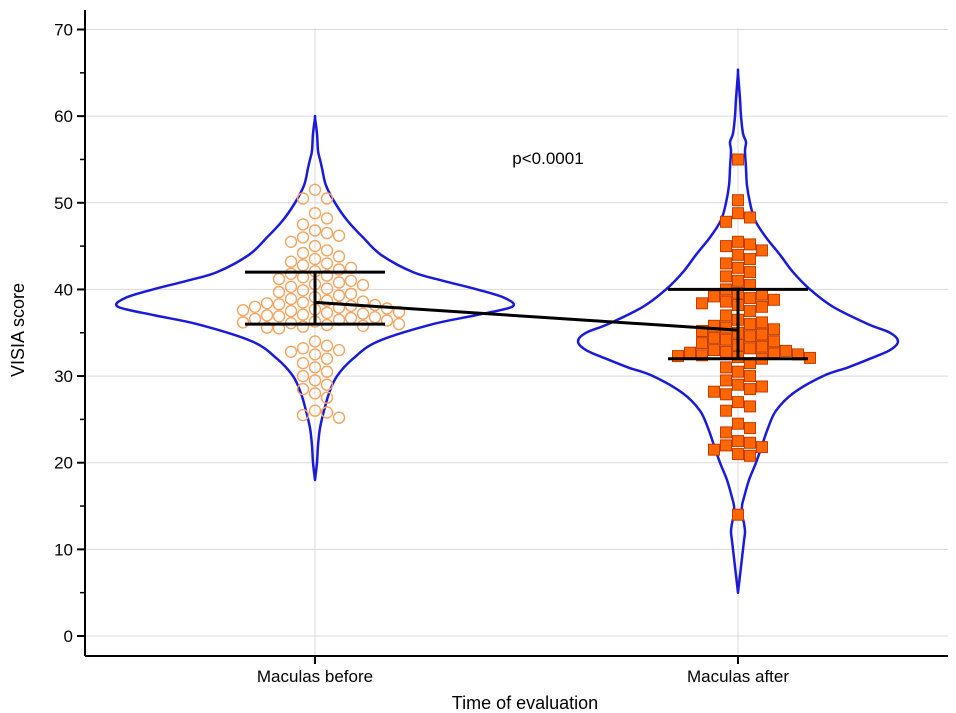 The image size is (956, 713). Describe the element at coordinates (63, 289) in the screenshot. I see `y-tick-label: 40` at that location.